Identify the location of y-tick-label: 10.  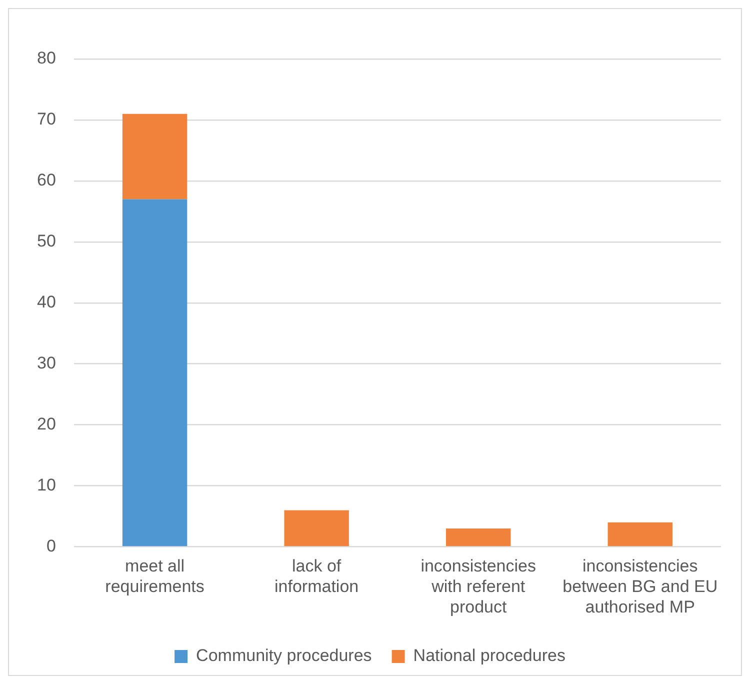
(46, 485).